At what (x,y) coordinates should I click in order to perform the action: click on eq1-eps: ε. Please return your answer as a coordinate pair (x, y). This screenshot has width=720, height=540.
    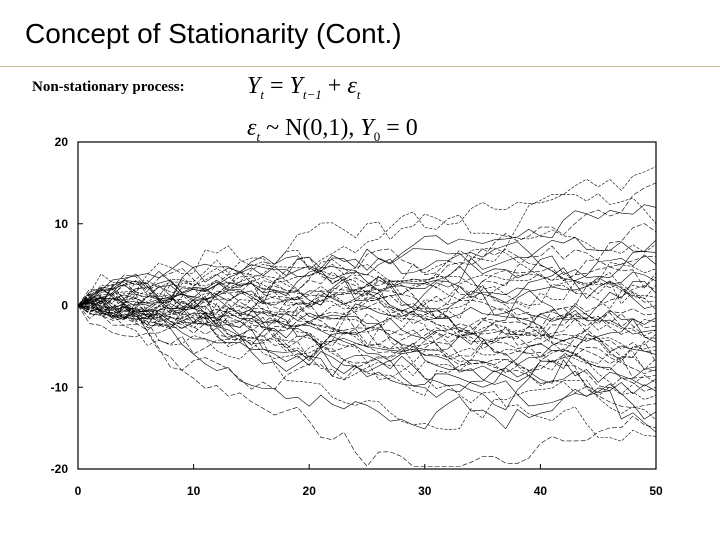
    Looking at the image, I should click on (352, 86).